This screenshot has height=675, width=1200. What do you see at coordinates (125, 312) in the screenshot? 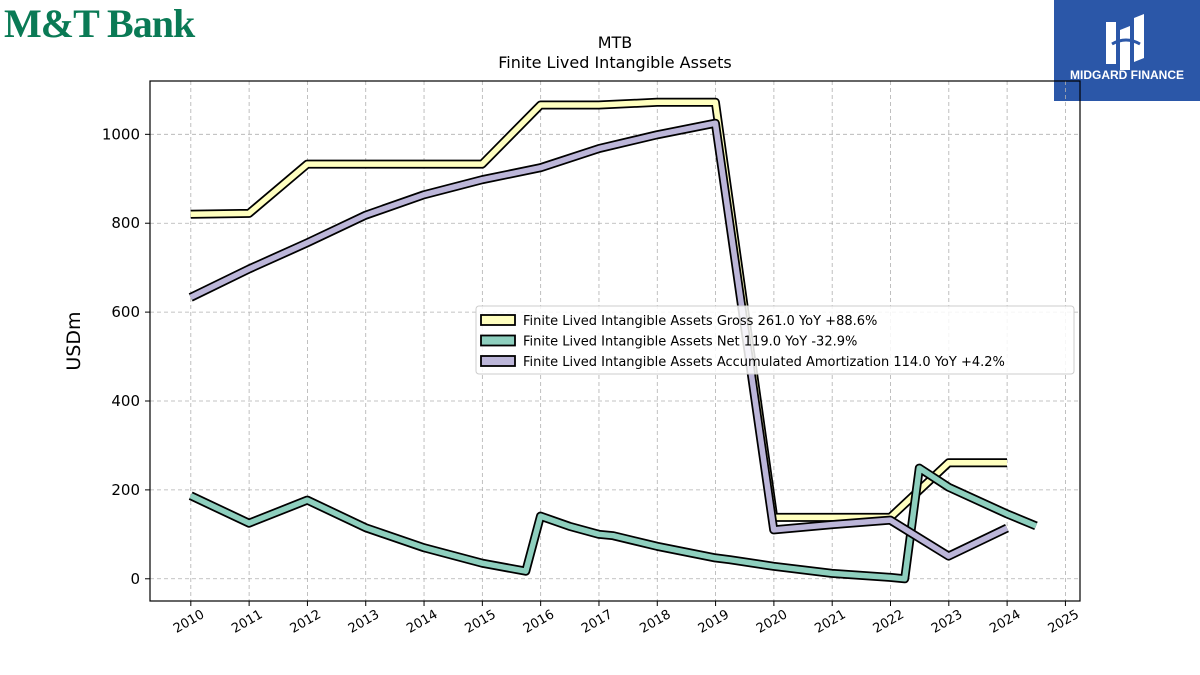
I see `y-tick-label: 600` at bounding box center [125, 312].